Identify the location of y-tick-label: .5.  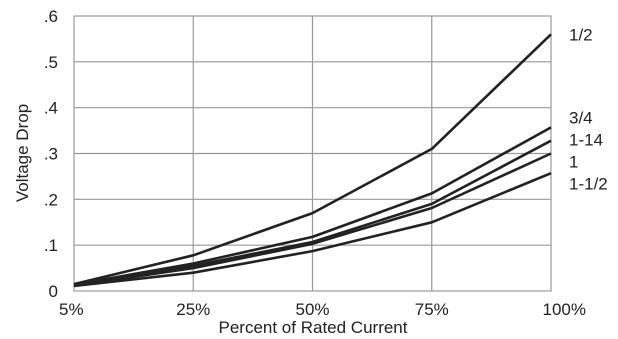
(51, 62).